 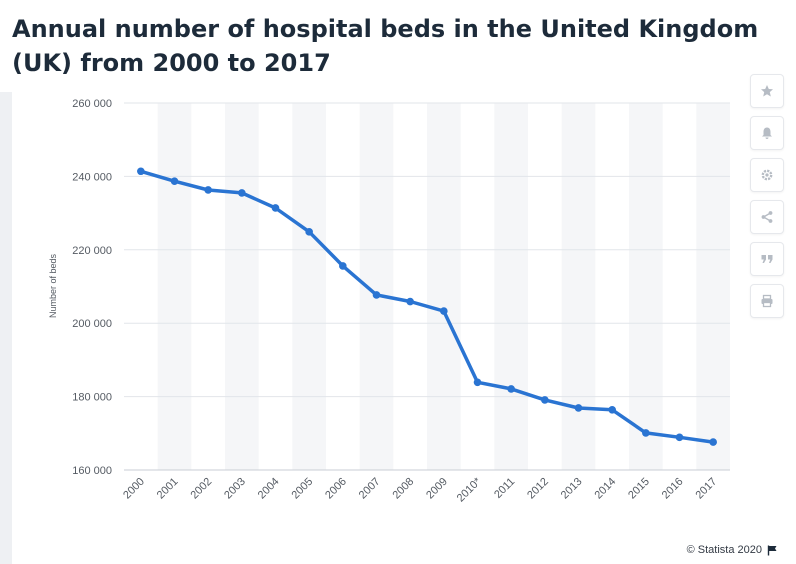 I want to click on y-tick-label: 220 000, so click(x=92, y=251).